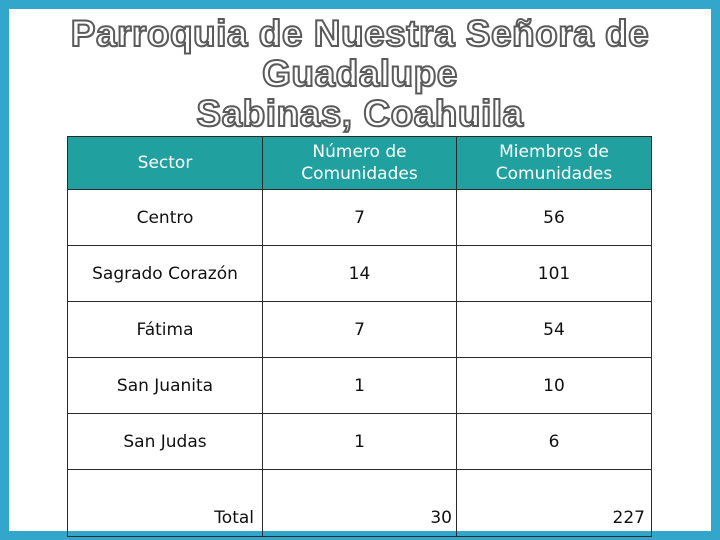  I want to click on header-numero-comunidades: Número de Comunidades, so click(359, 163).